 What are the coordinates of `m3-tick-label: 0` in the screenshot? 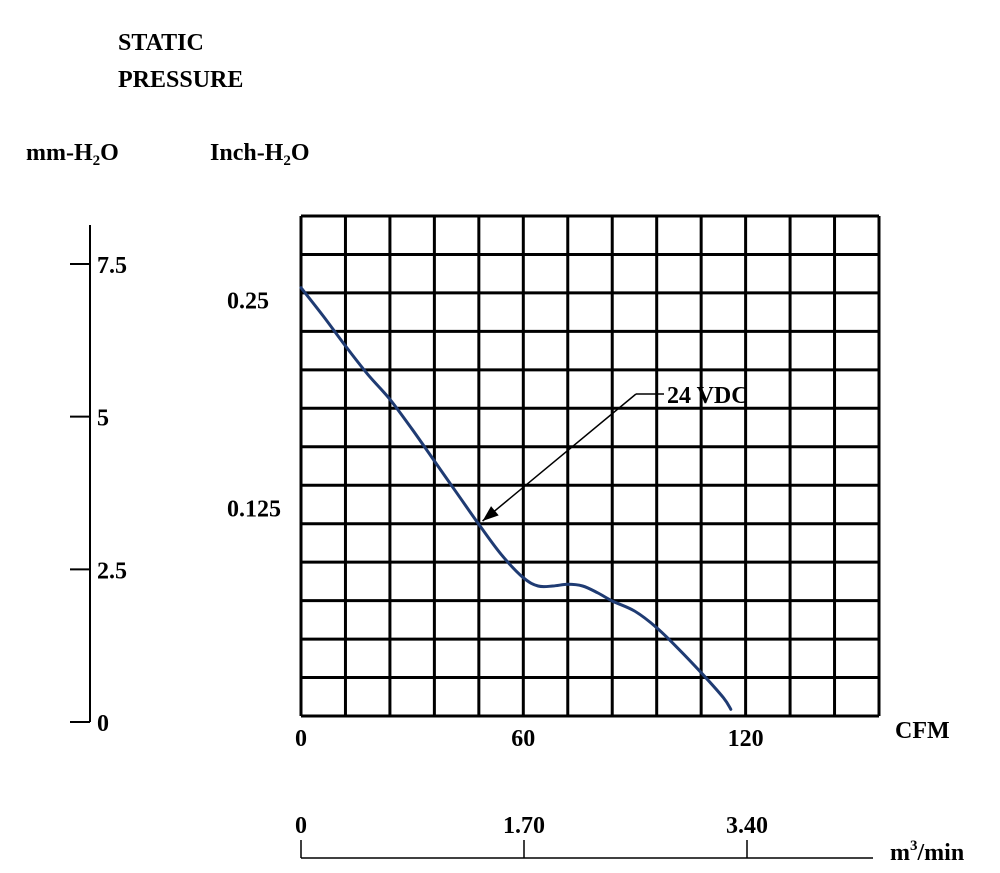 It's located at (301, 826).